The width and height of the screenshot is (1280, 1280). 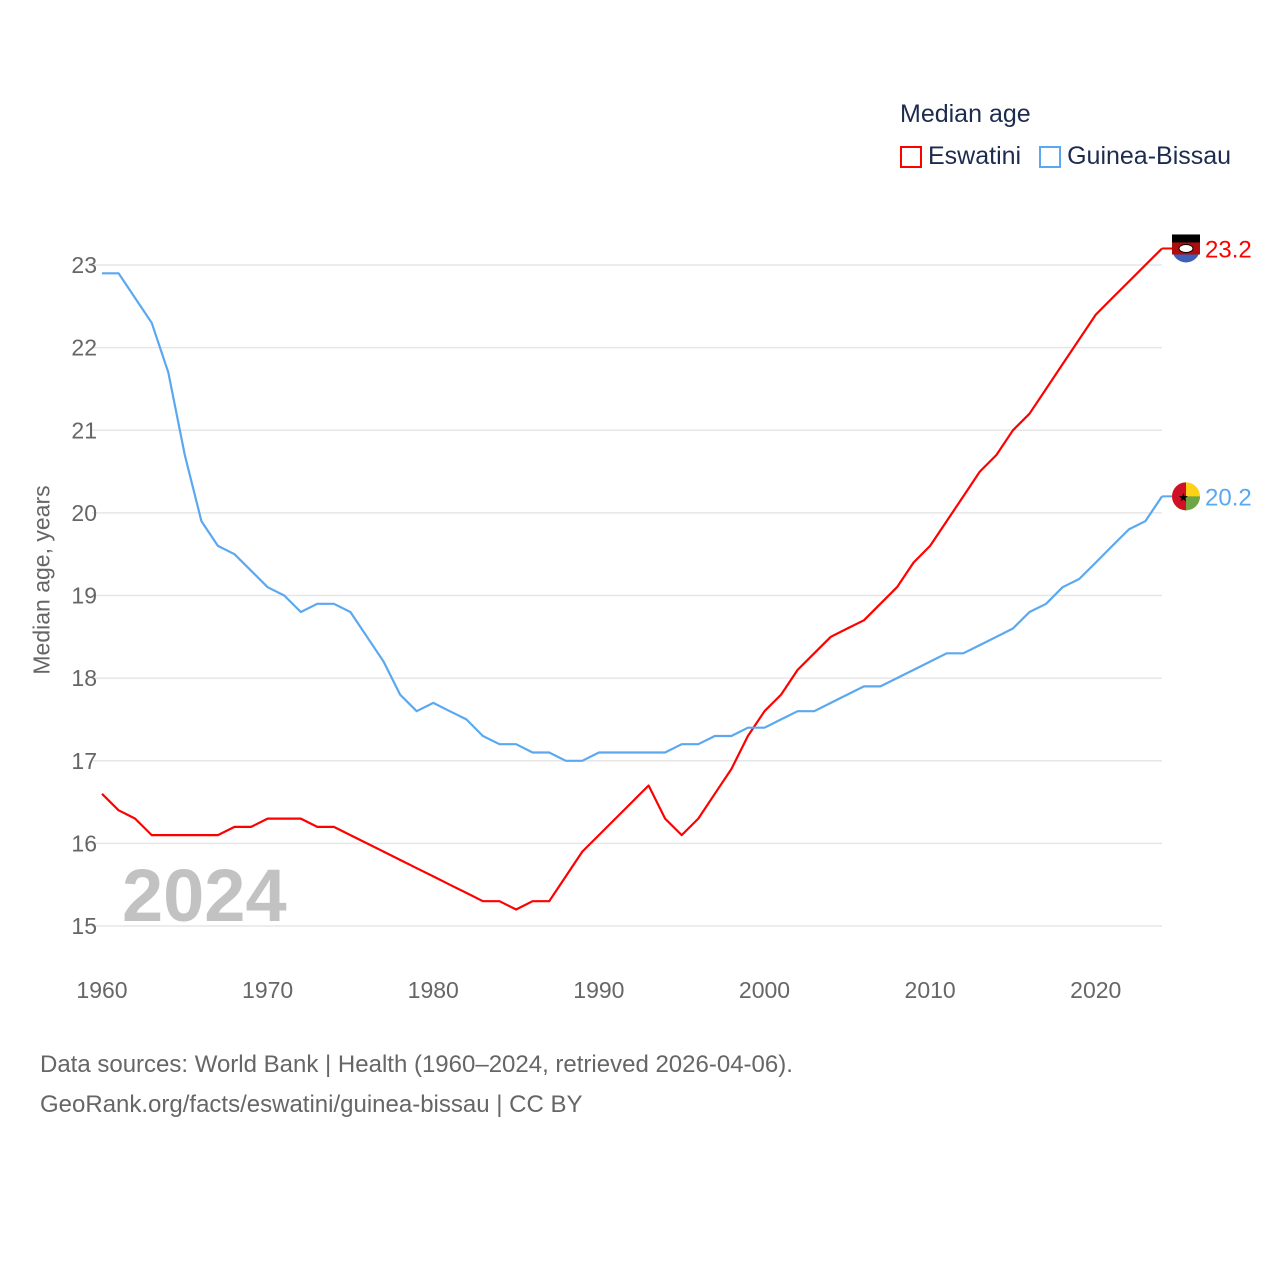 What do you see at coordinates (204, 895) in the screenshot?
I see `year-watermark: 2024` at bounding box center [204, 895].